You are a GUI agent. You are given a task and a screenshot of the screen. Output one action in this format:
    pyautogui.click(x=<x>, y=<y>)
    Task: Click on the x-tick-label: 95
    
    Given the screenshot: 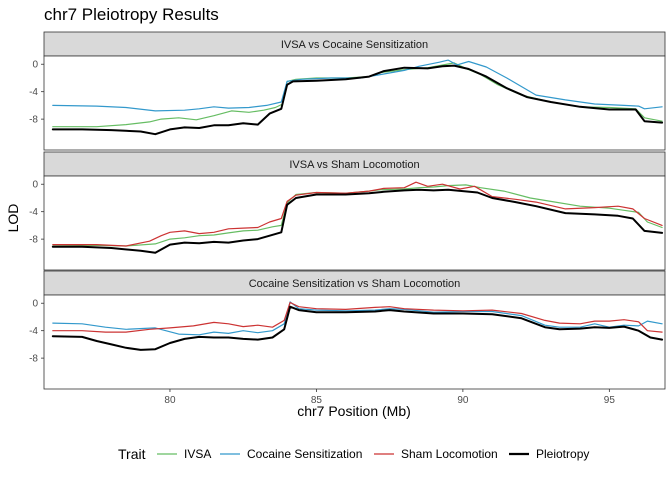 What is the action you would take?
    pyautogui.click(x=610, y=400)
    